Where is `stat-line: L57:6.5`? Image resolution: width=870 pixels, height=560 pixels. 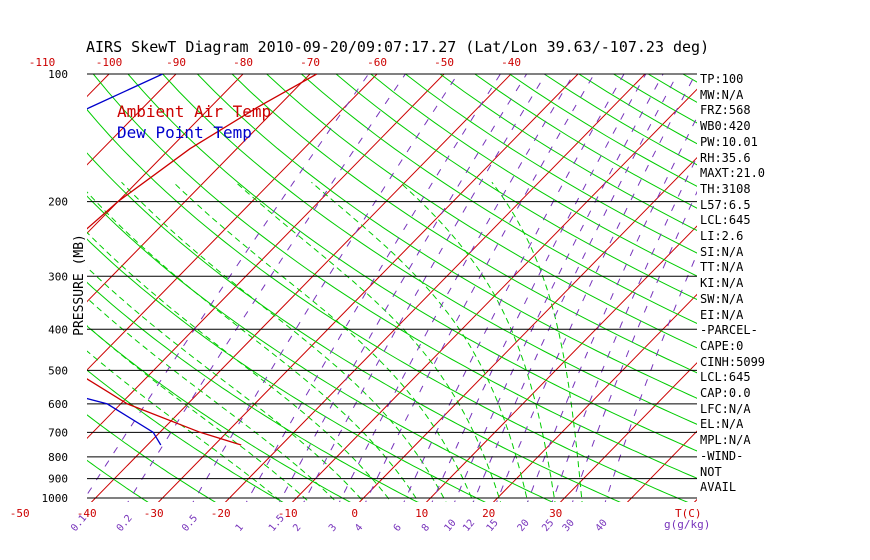 stat-line: L57:6.5 is located at coordinates (725, 204).